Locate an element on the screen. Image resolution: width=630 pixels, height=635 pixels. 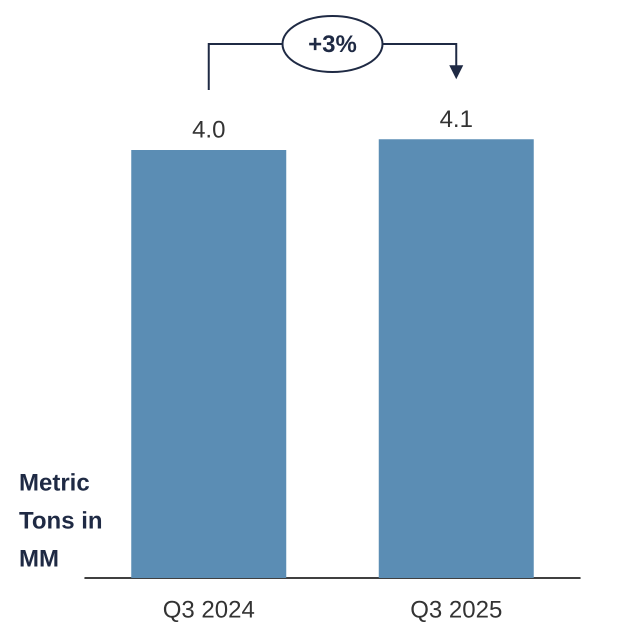
data-label: 4.1 is located at coordinates (456, 119).